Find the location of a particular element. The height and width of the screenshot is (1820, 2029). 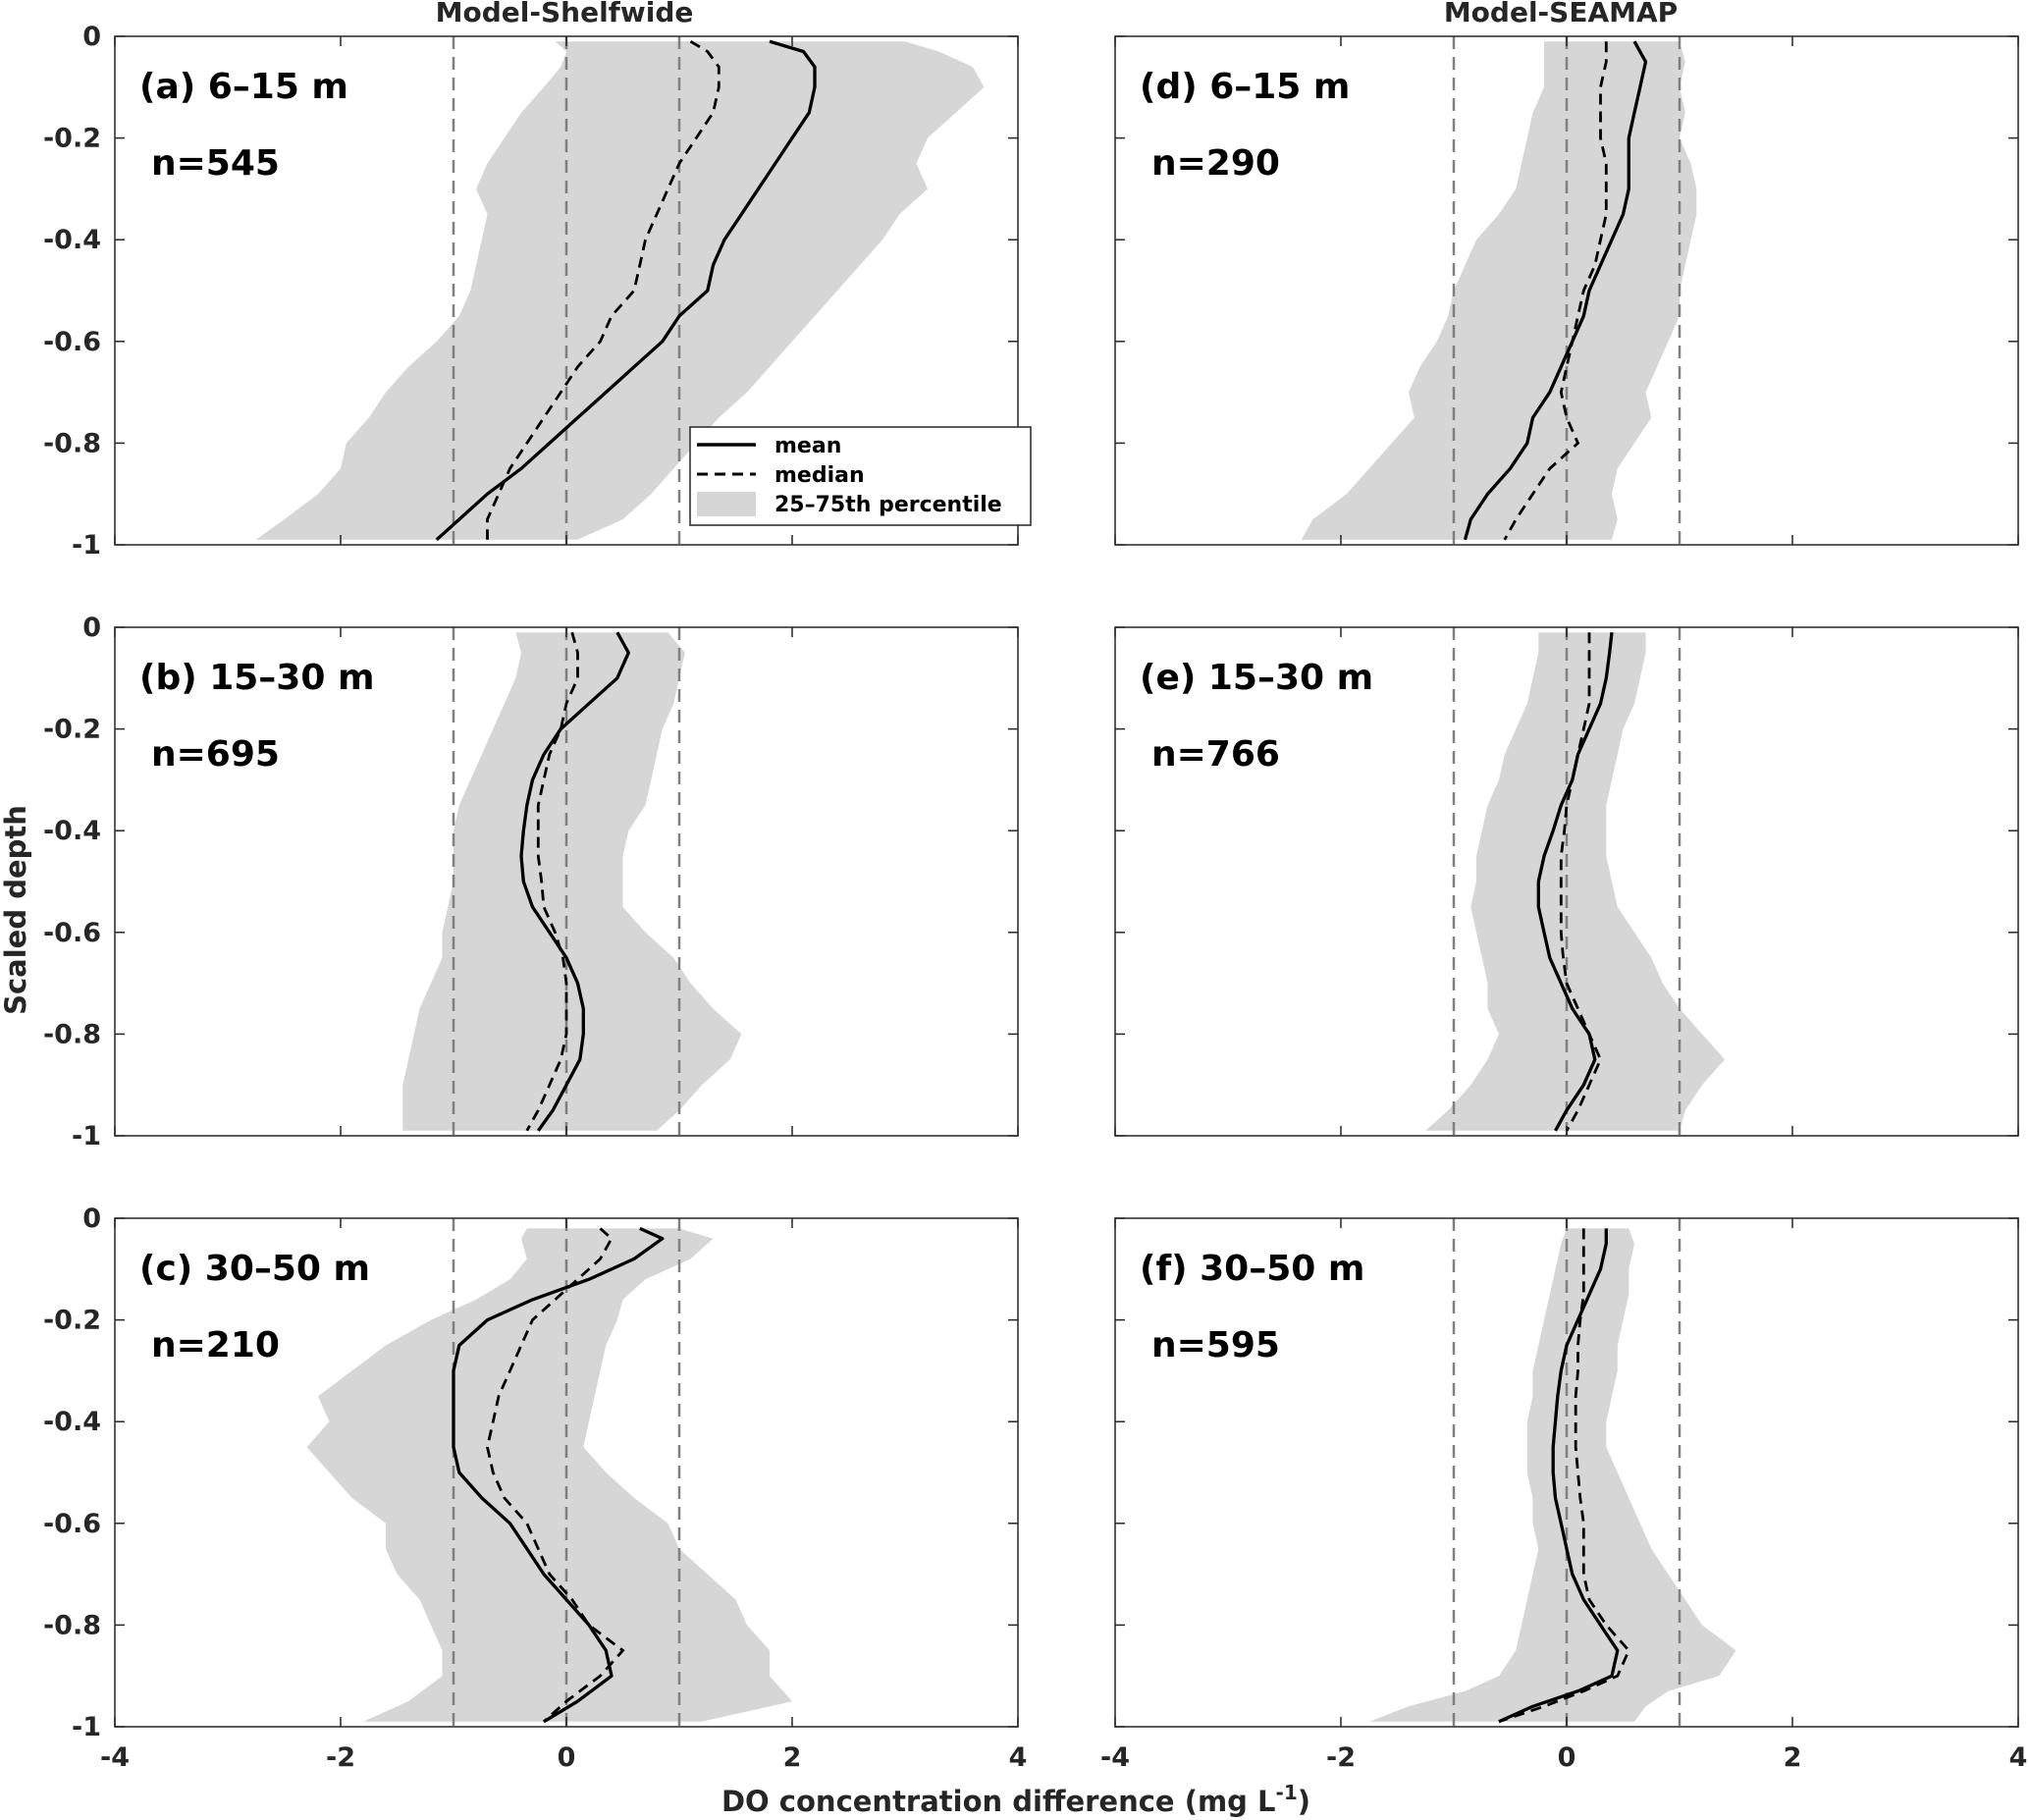

panel-a-mean-line is located at coordinates (626, 290).